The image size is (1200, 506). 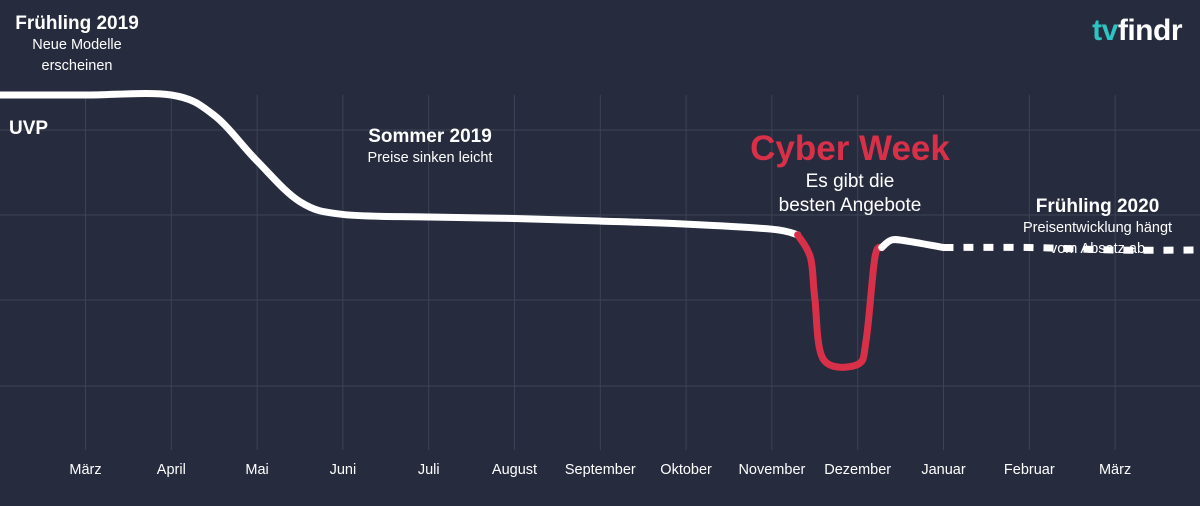 I want to click on annotation-line: Neue Modelle, so click(x=77, y=45).